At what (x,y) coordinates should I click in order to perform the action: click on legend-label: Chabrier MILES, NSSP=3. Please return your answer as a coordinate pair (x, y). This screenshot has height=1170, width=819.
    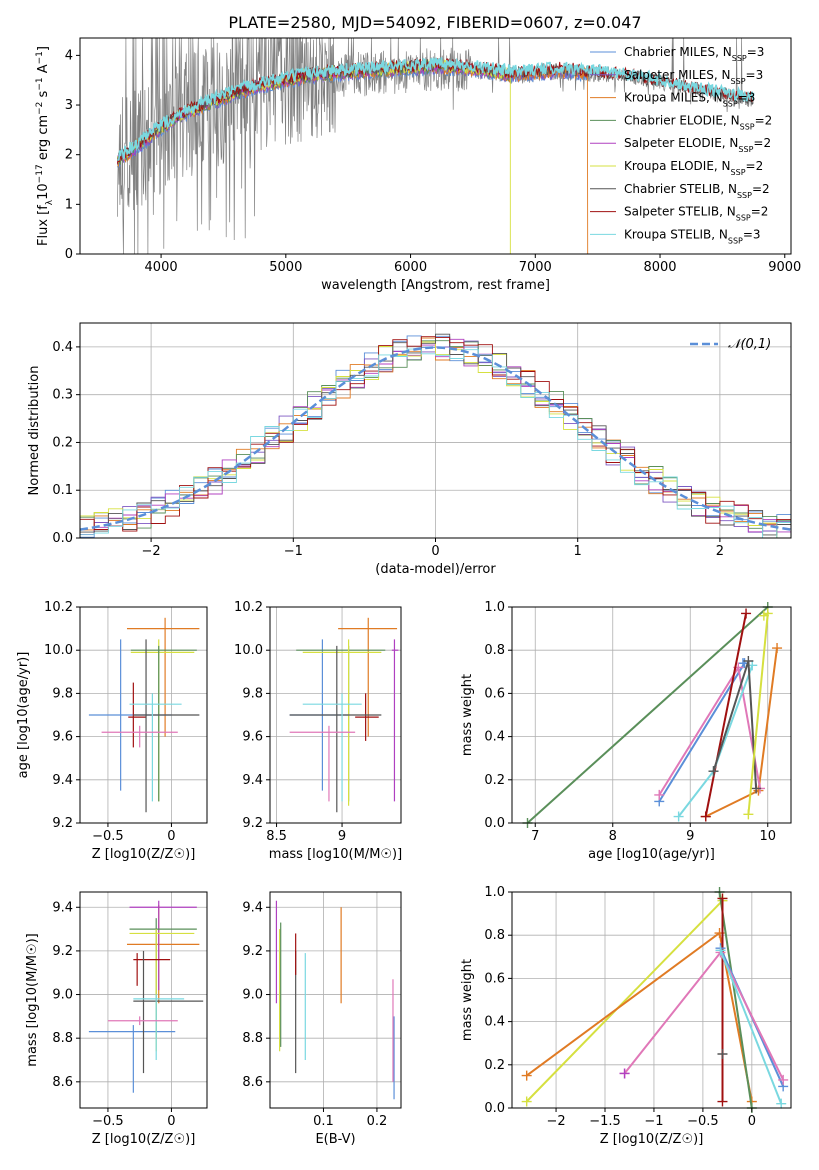
    Looking at the image, I should click on (694, 54).